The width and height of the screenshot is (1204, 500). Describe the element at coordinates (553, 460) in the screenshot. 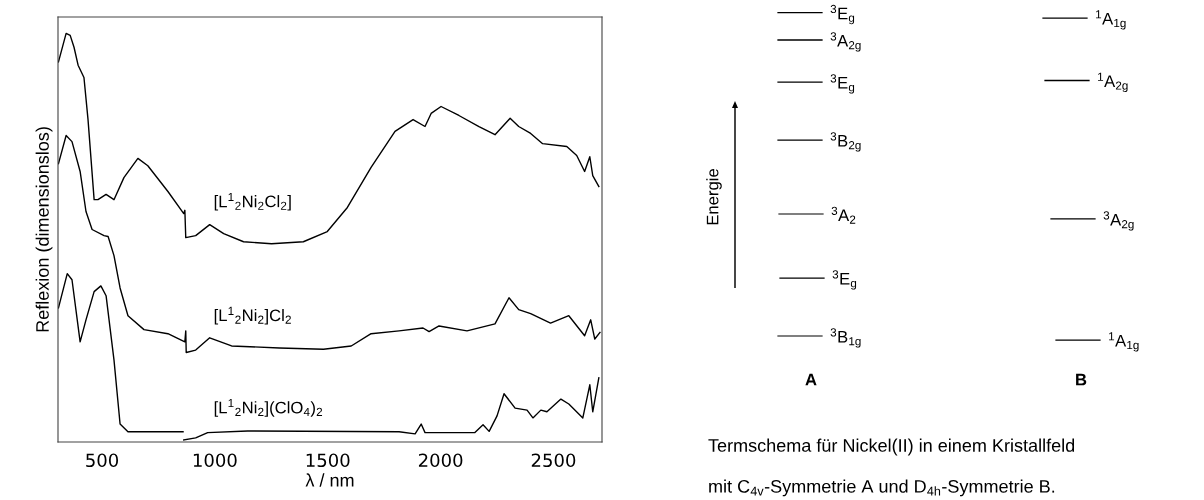

I see `x-tick-label: 2500` at that location.